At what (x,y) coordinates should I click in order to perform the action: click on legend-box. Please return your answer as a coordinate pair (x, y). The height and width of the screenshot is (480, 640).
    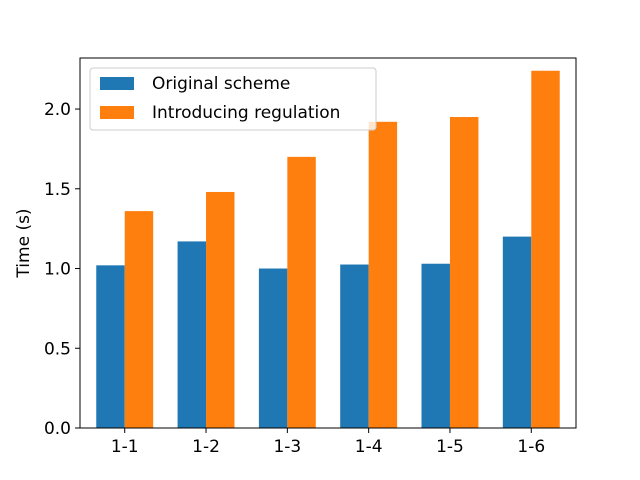
    Looking at the image, I should click on (233, 99).